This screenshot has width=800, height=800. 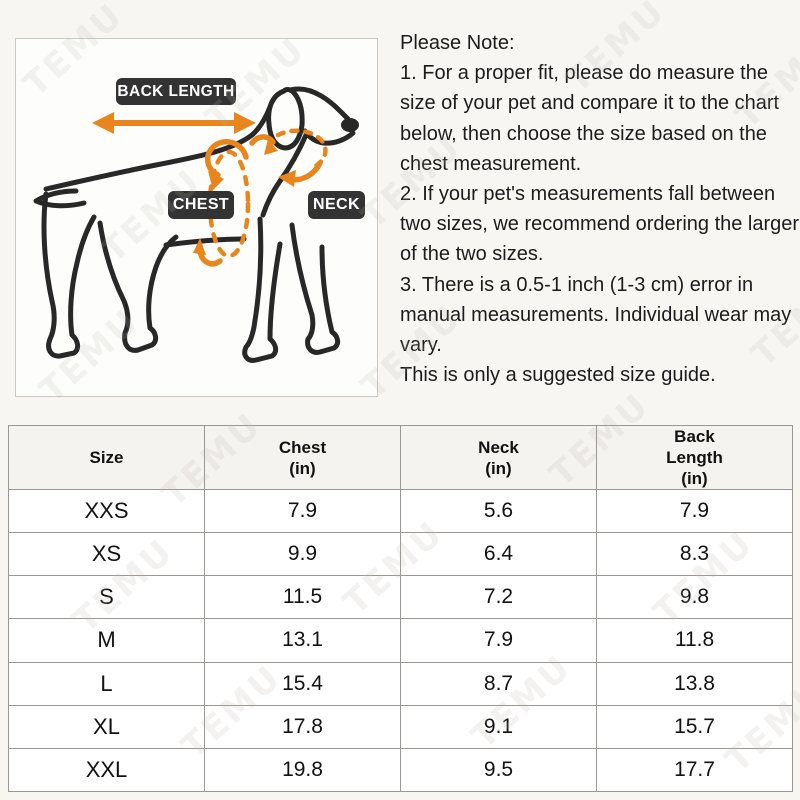 I want to click on table-row: XXL 19.8 9.5 17.7, so click(x=400, y=770).